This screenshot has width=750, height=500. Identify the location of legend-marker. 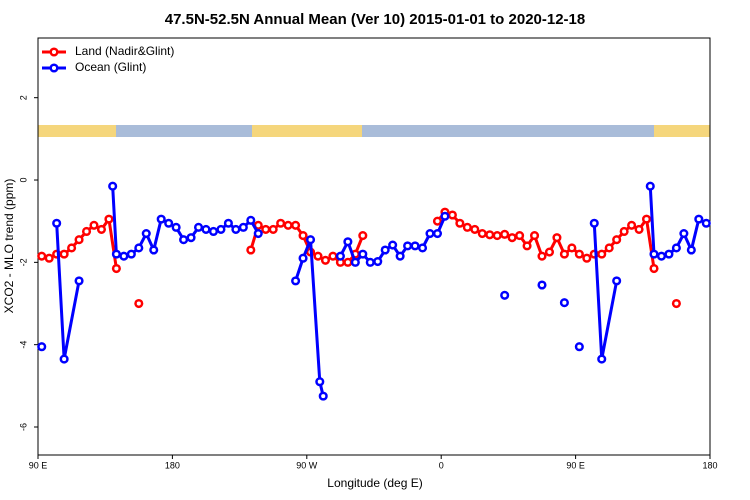
(54, 52).